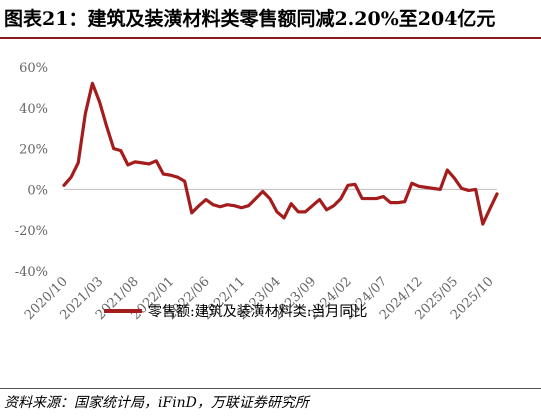 The height and width of the screenshot is (419, 541). Describe the element at coordinates (31, 272) in the screenshot. I see `y-tick-label: -40%` at that location.